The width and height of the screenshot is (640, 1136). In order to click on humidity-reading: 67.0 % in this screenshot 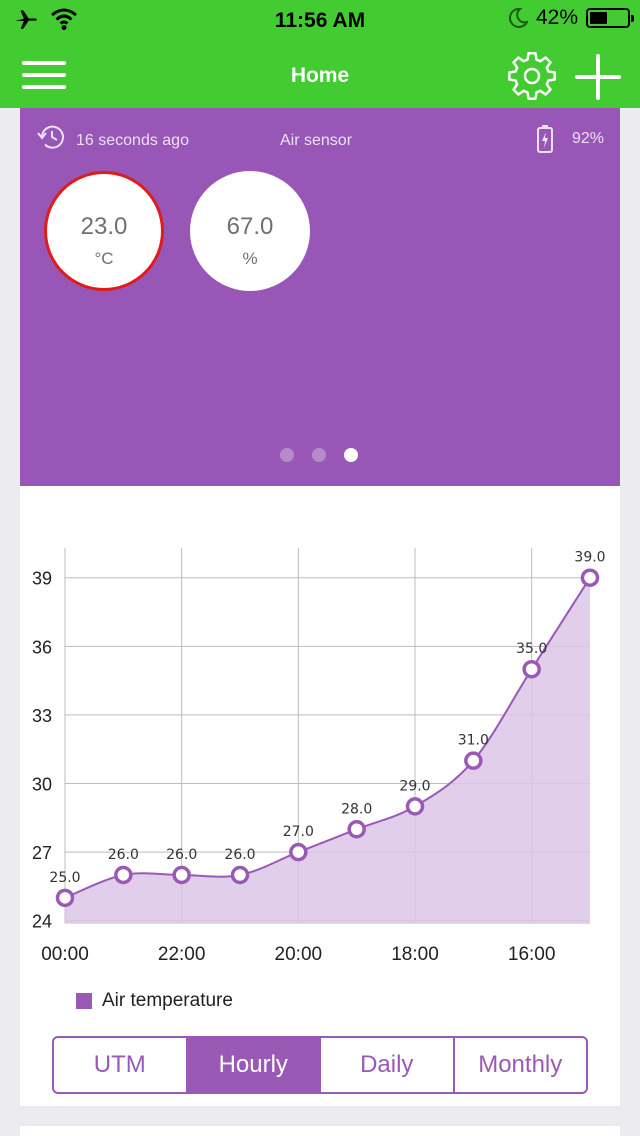, I will do `click(250, 231)`.